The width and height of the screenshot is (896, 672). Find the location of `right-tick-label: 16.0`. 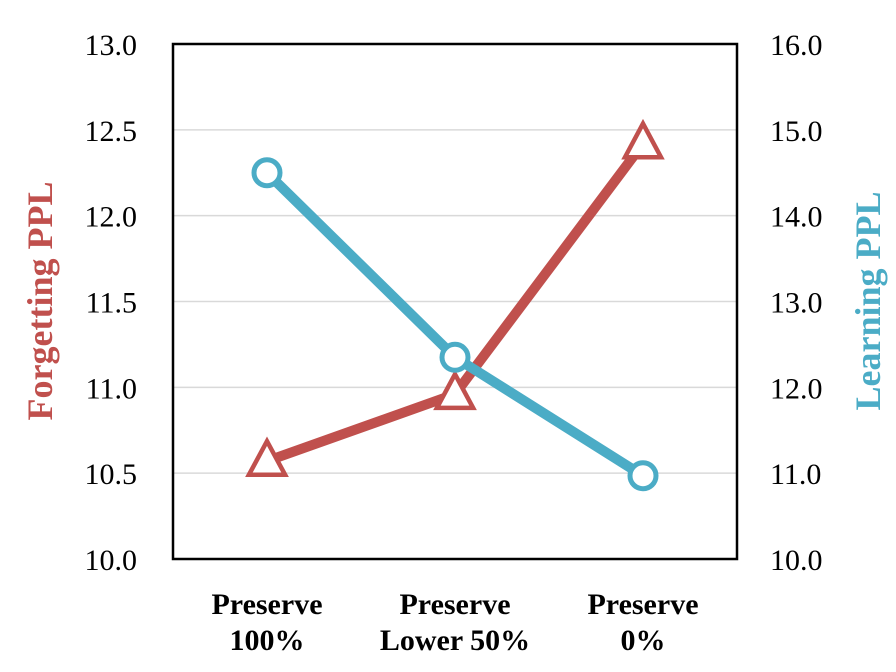

right-tick-label: 16.0 is located at coordinates (796, 45).